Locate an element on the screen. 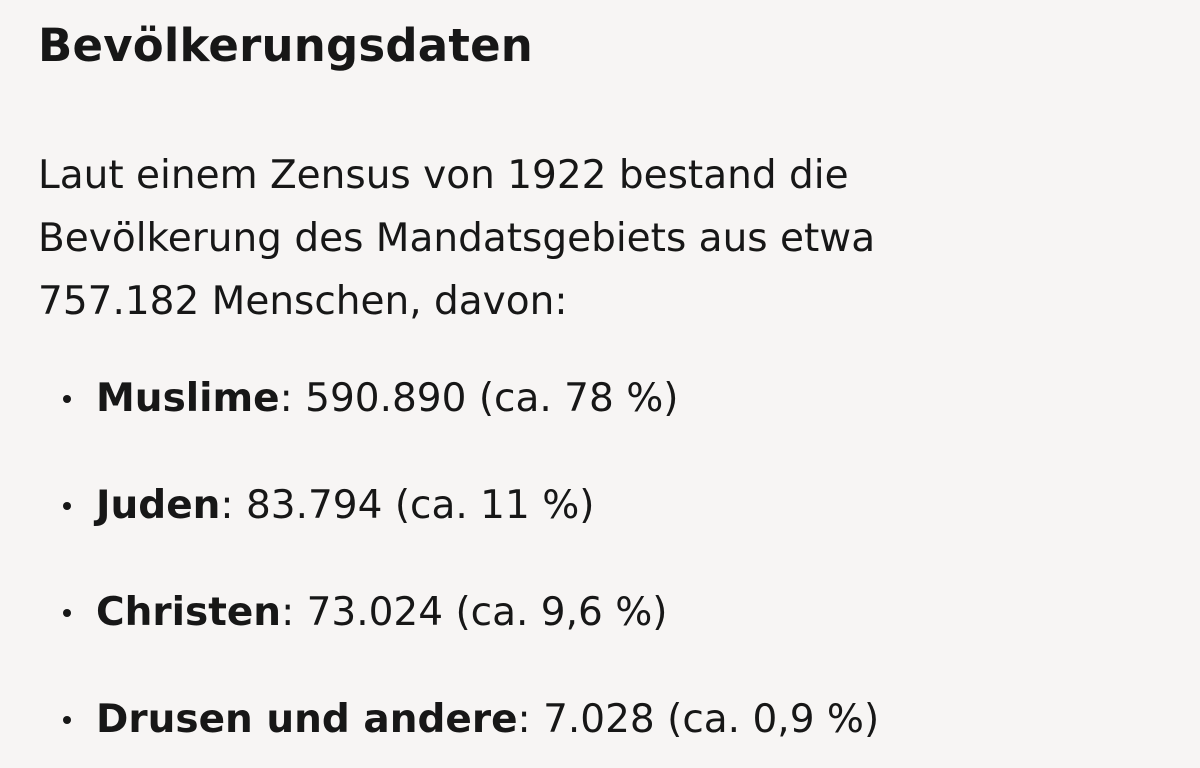 The width and height of the screenshot is (1200, 768). list-item-value: : 590.890 (ca. 78 %) is located at coordinates (479, 398).